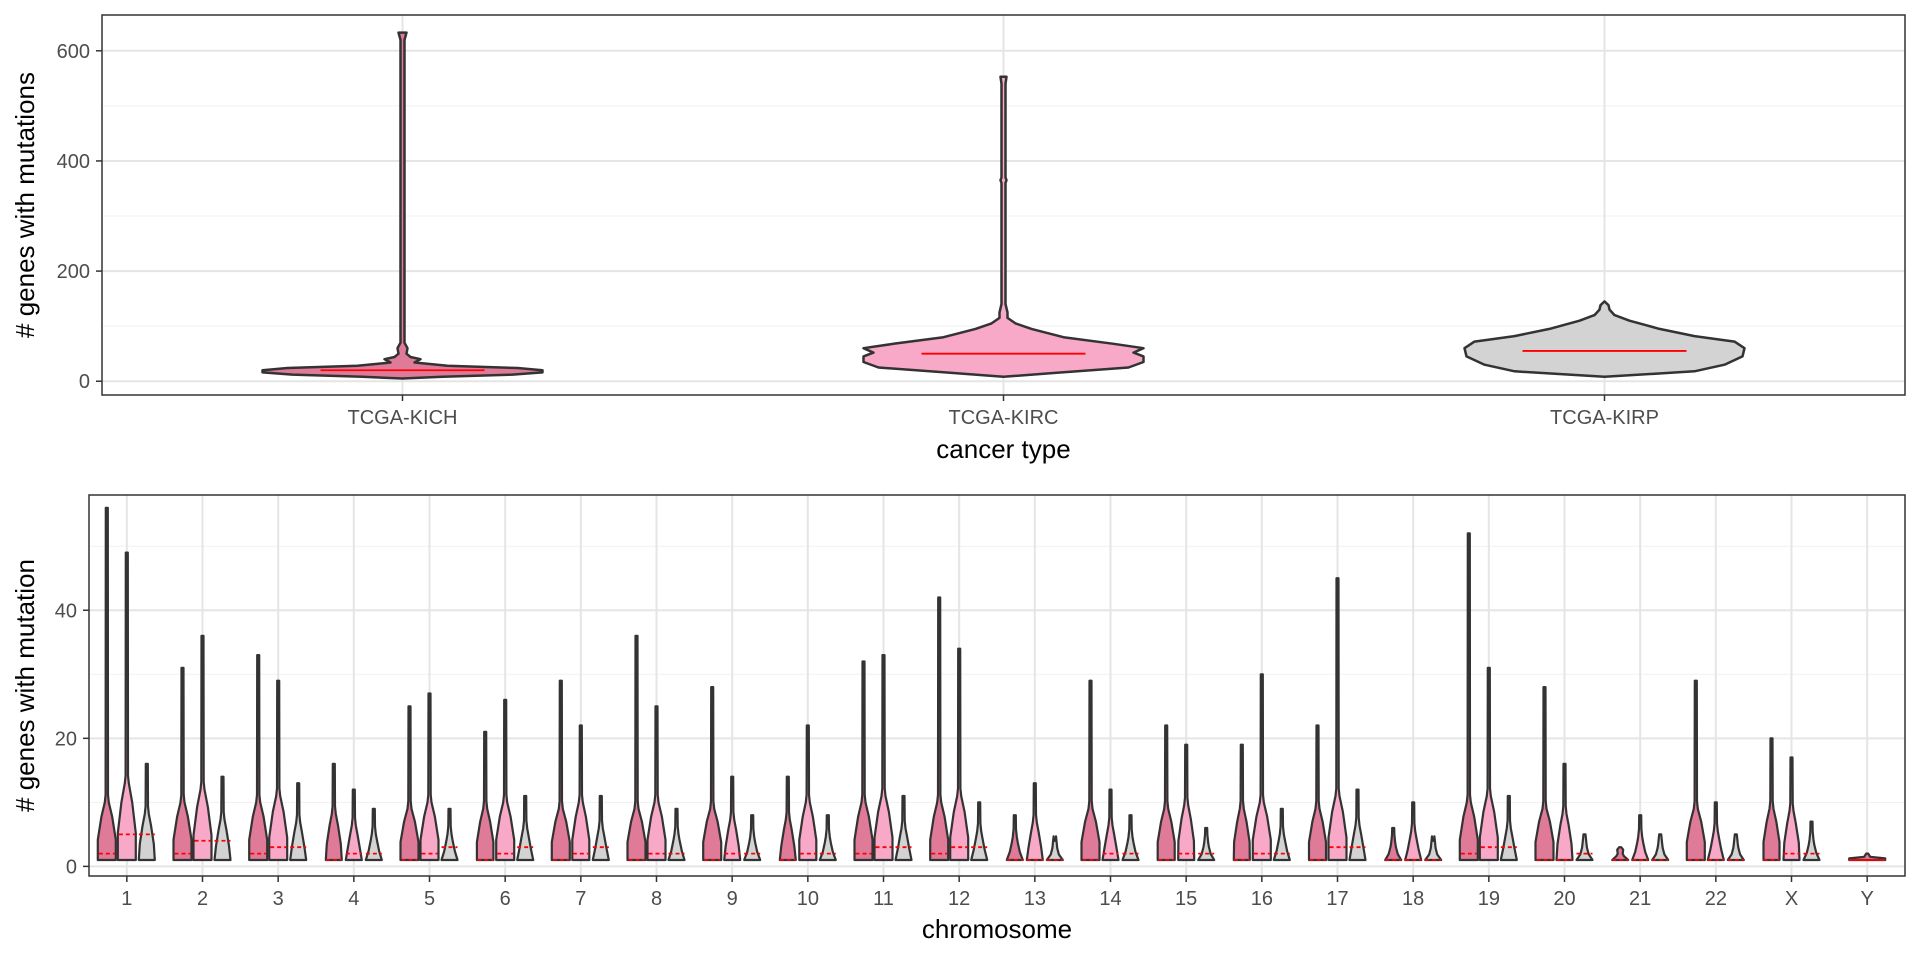 The width and height of the screenshot is (1920, 960). What do you see at coordinates (1620, 854) in the screenshot?
I see `violin-chr21-tcga-kich` at bounding box center [1620, 854].